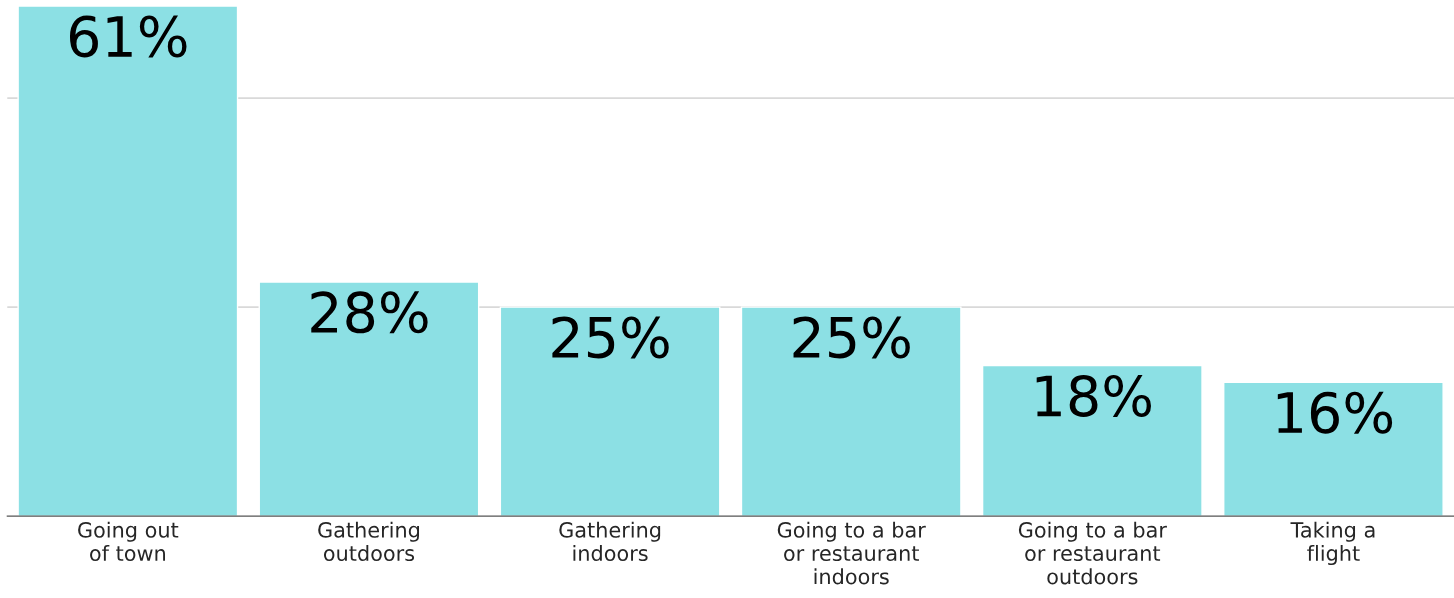 This screenshot has width=1454, height=598. I want to click on x-tick-label: Going out of town, so click(128, 541).